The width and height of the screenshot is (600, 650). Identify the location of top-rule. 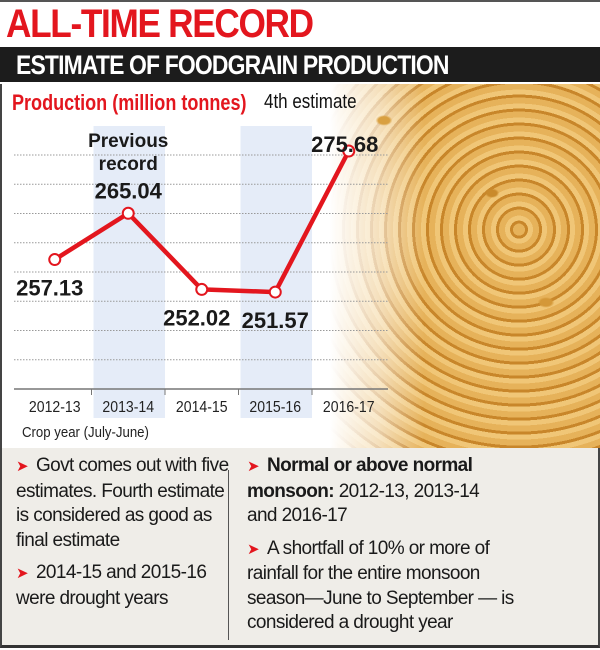
(300, 1).